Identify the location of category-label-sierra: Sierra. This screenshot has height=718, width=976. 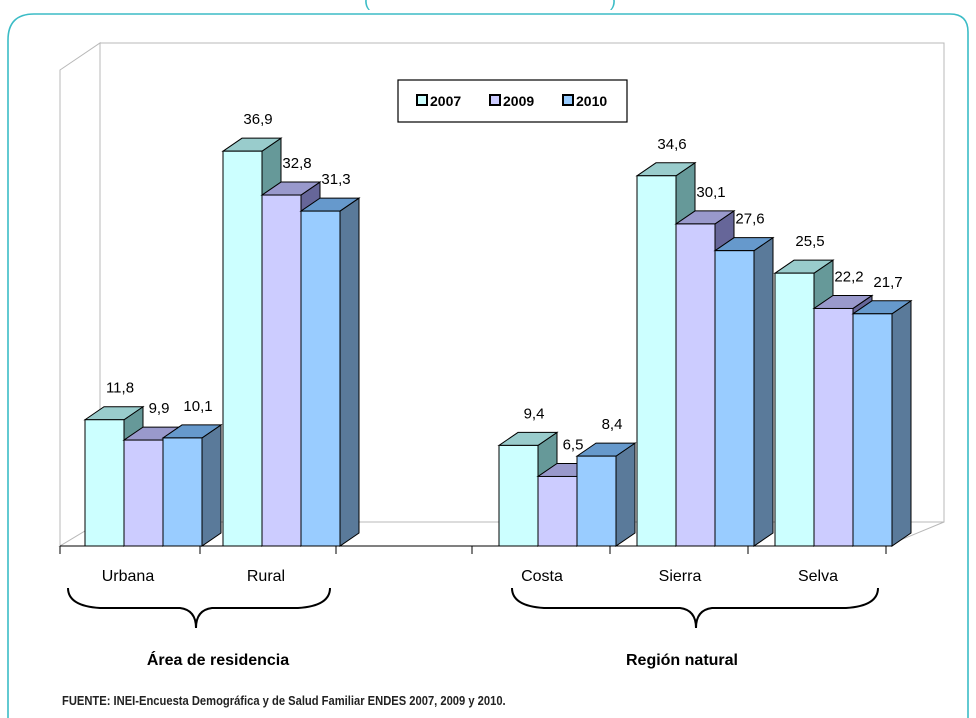
(680, 576).